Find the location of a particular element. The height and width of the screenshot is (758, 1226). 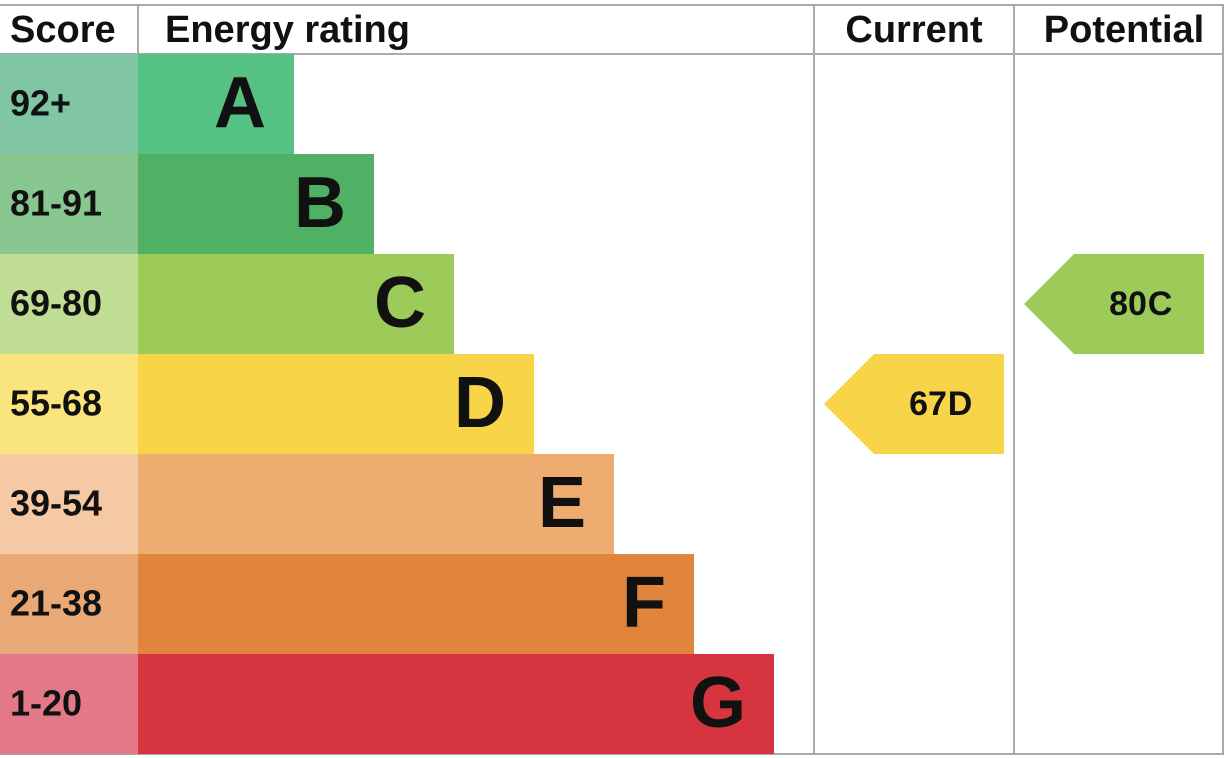

header-potential: Potential is located at coordinates (1124, 30).